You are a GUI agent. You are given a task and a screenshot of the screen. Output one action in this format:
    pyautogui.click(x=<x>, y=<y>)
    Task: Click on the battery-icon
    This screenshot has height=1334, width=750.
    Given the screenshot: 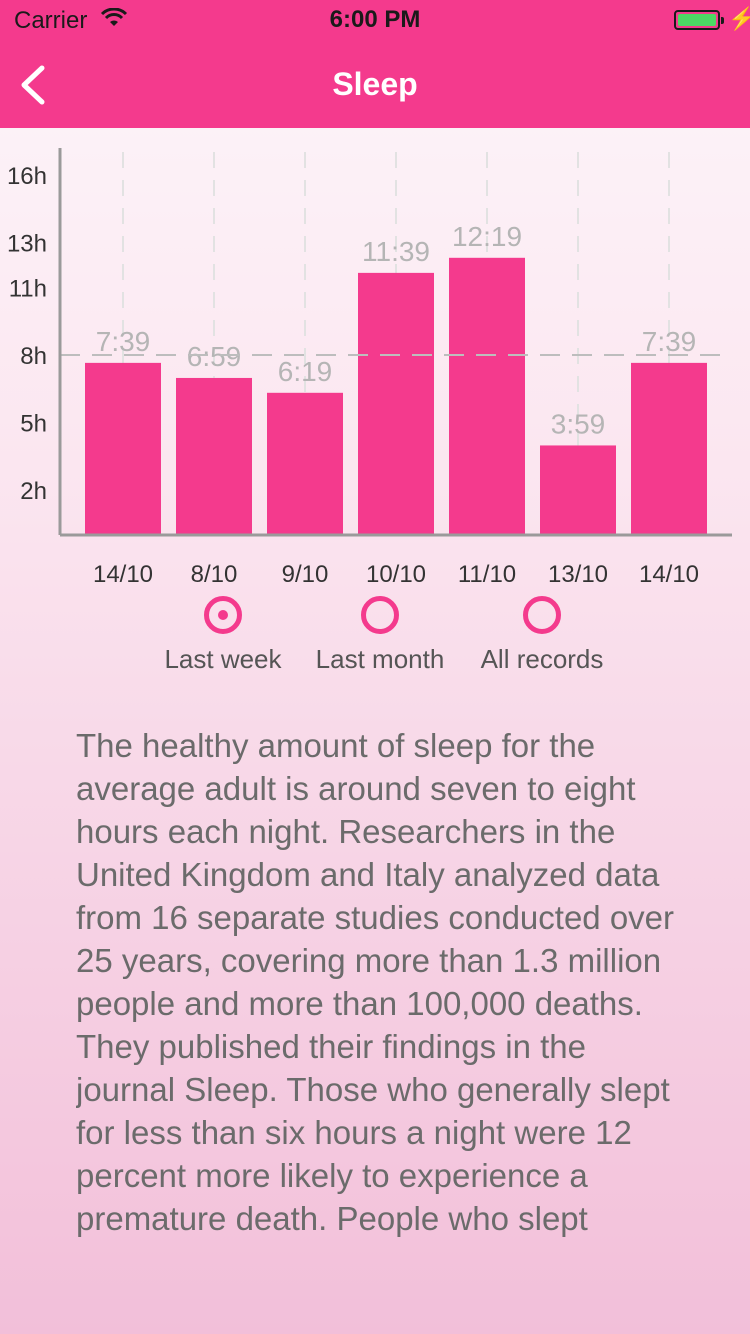 What is the action you would take?
    pyautogui.click(x=699, y=20)
    